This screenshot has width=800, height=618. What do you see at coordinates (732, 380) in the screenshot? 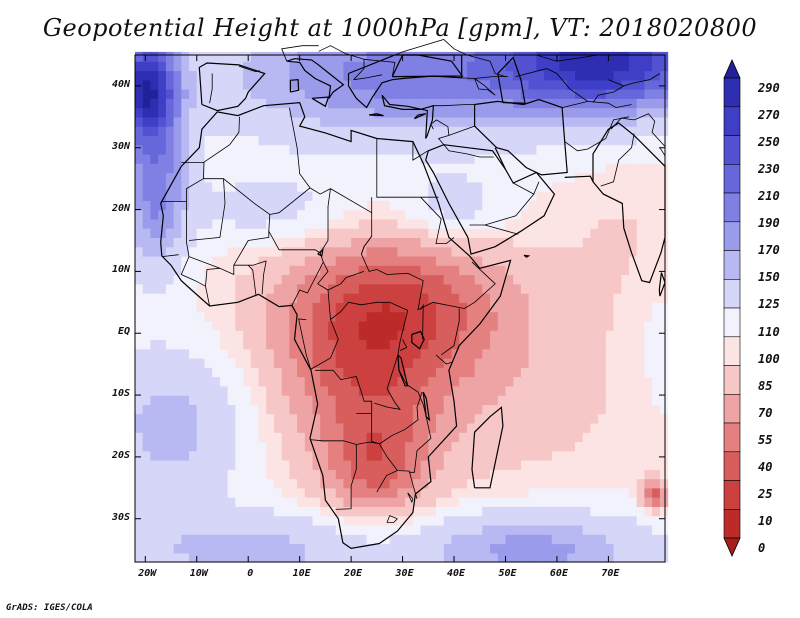
I see `colorbar-box` at bounding box center [732, 380].